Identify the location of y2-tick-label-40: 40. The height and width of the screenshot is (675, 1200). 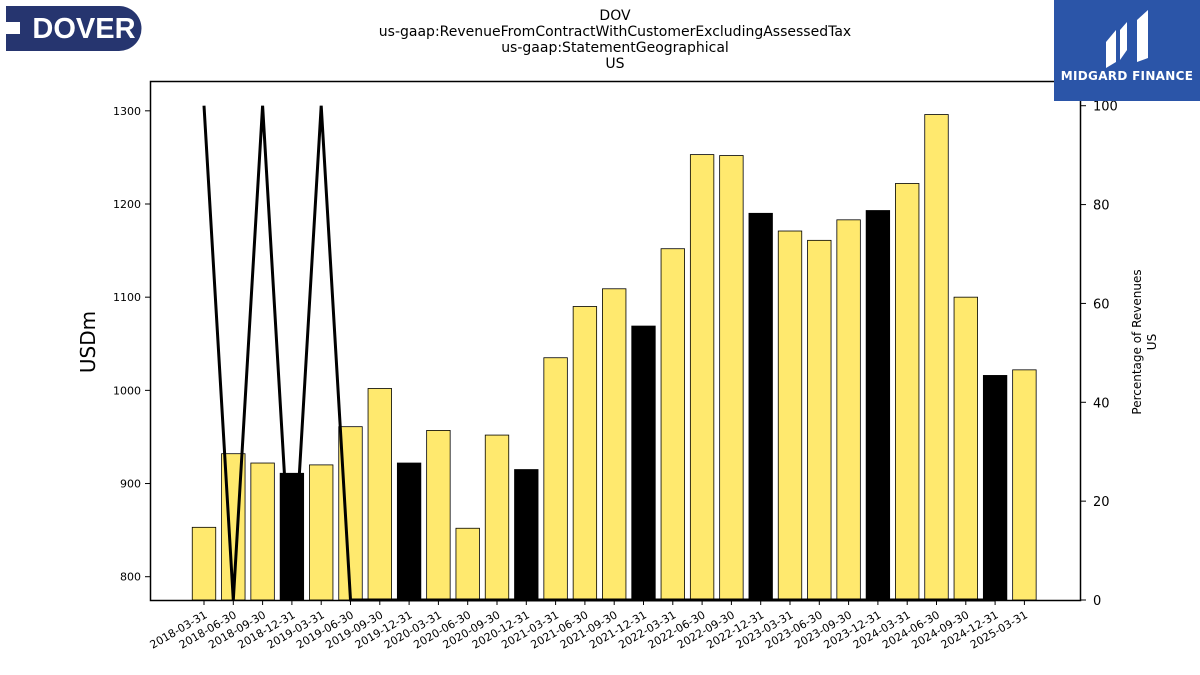
(1101, 403).